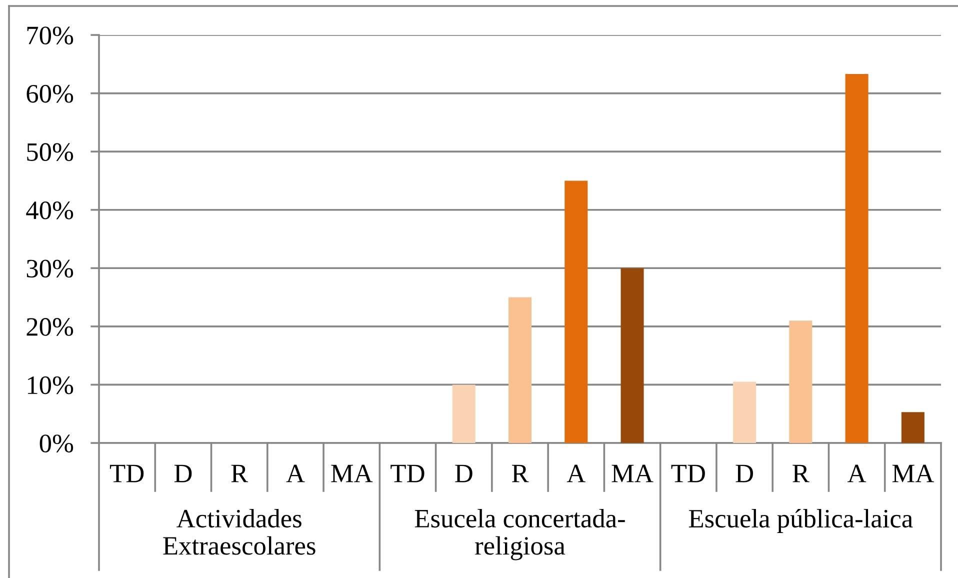 This screenshot has width=958, height=578. I want to click on text: Escuela pública-laica, so click(800, 521).